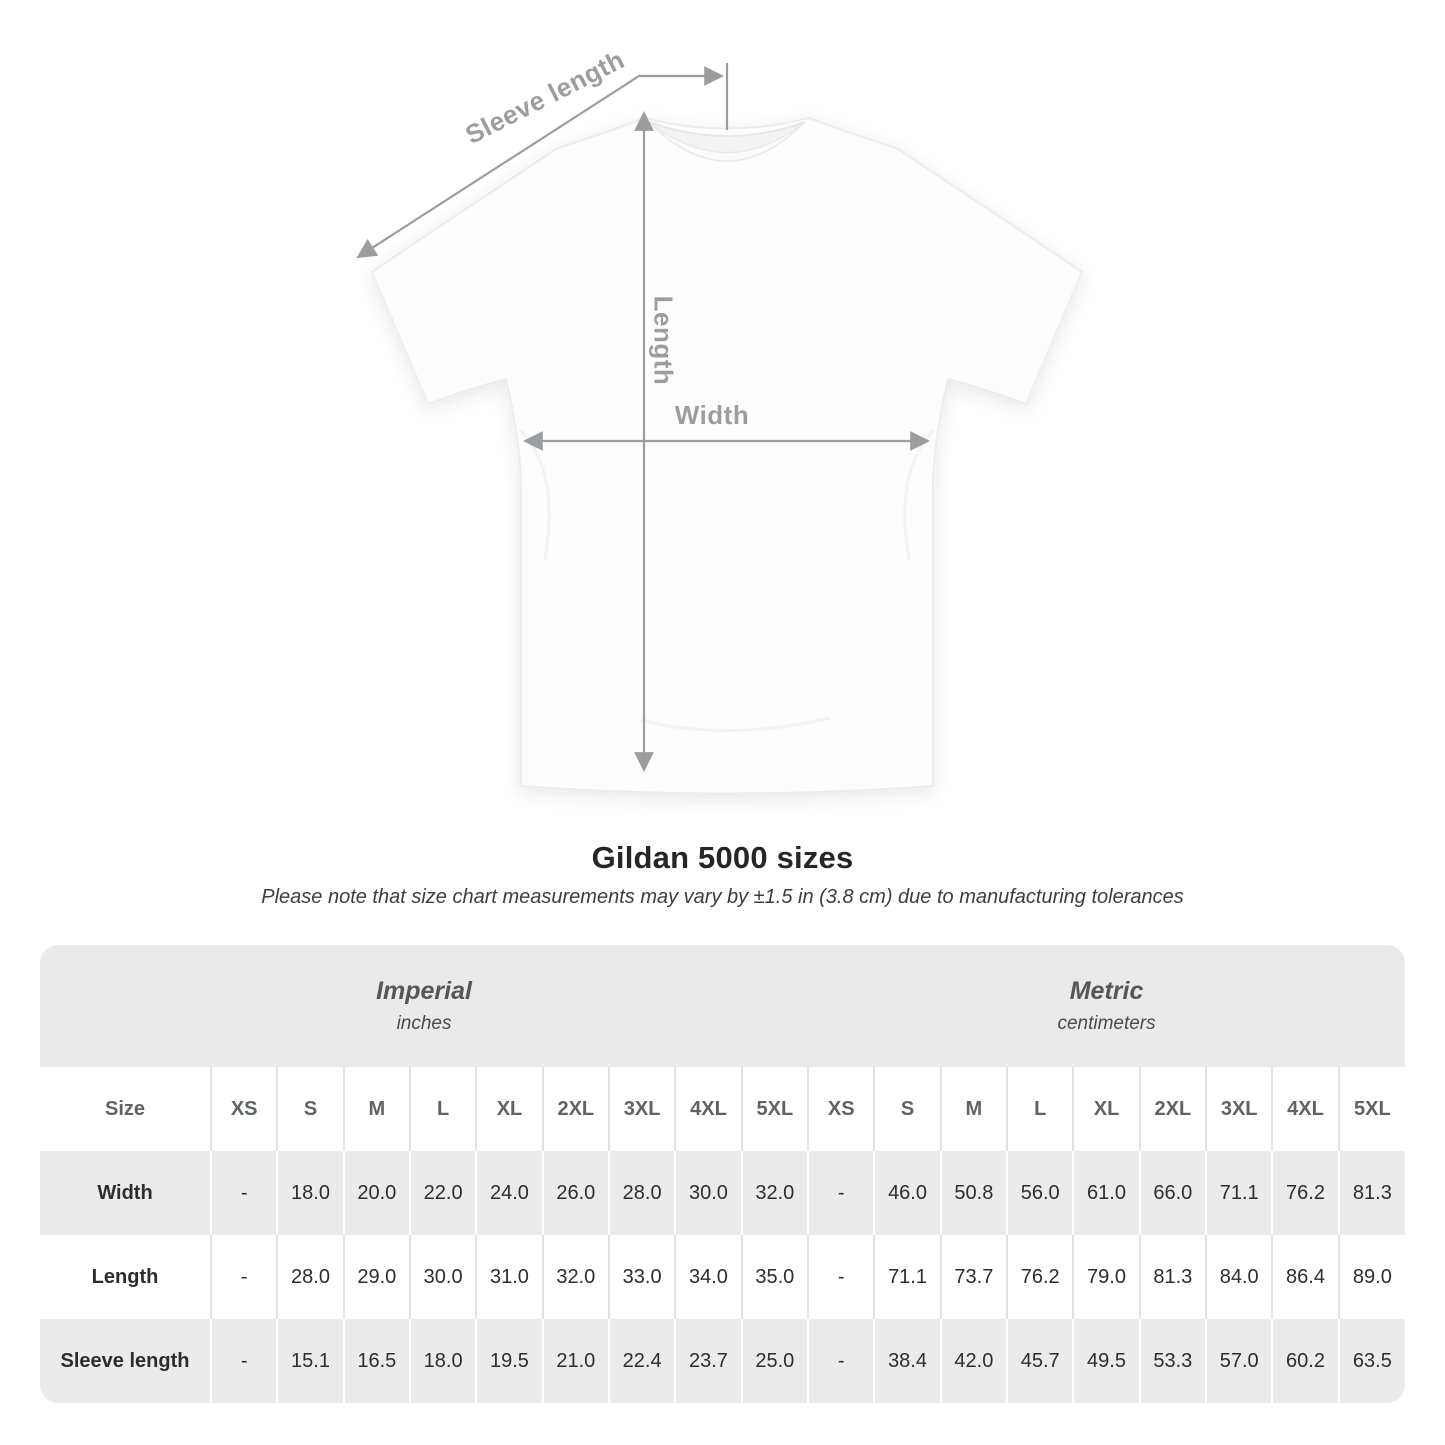 This screenshot has width=1445, height=1445. What do you see at coordinates (310, 1361) in the screenshot?
I see `value-cell: 15.1` at bounding box center [310, 1361].